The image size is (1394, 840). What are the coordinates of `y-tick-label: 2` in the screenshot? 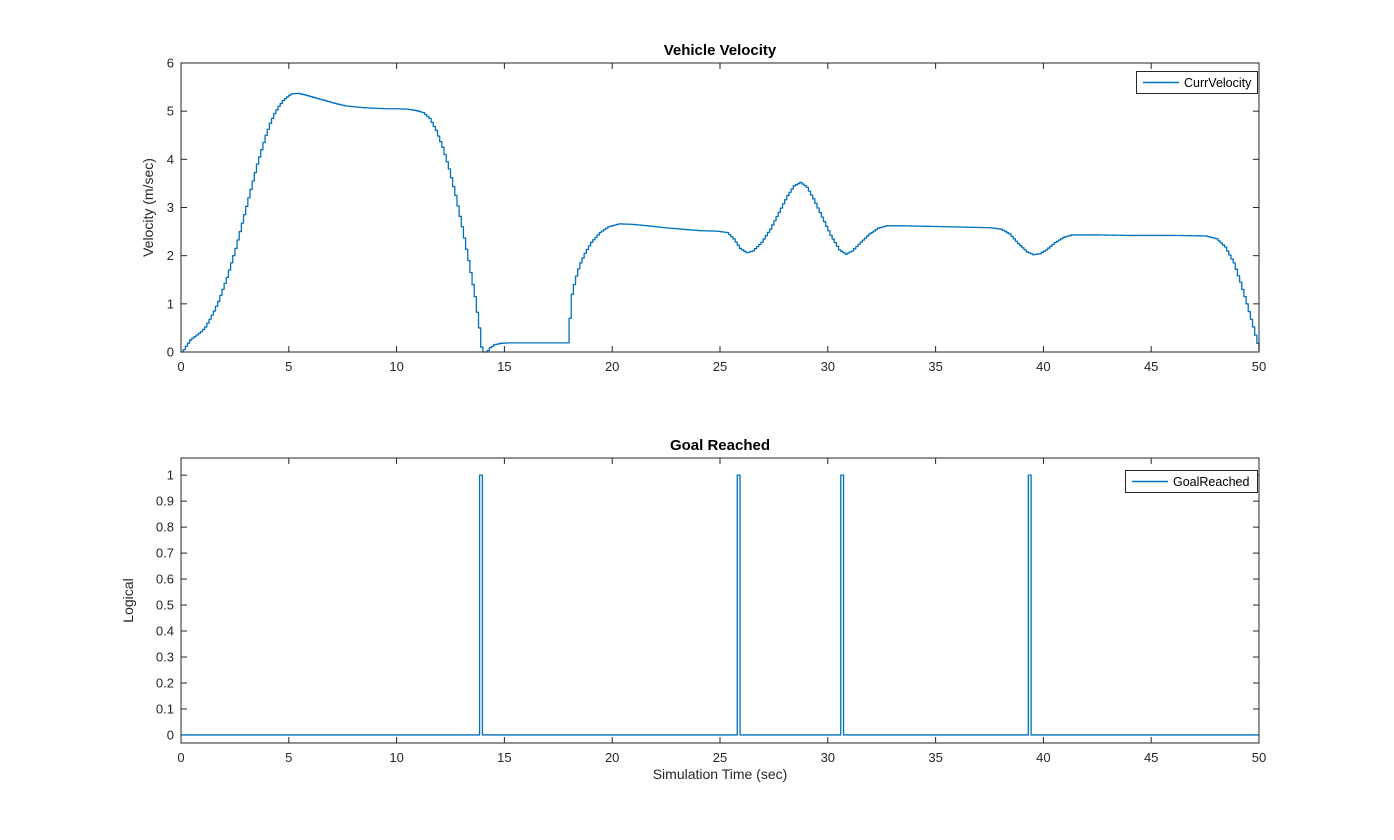 It's located at (170, 255).